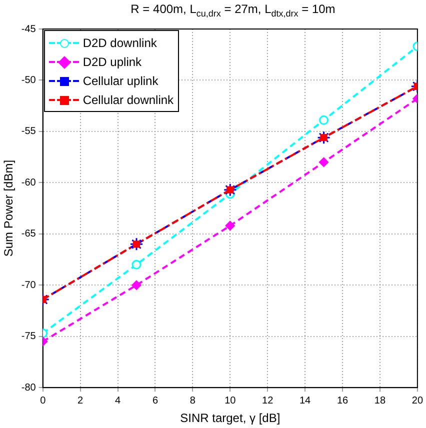  I want to click on y-axis-title: Sum Power [dBm], so click(9, 208).